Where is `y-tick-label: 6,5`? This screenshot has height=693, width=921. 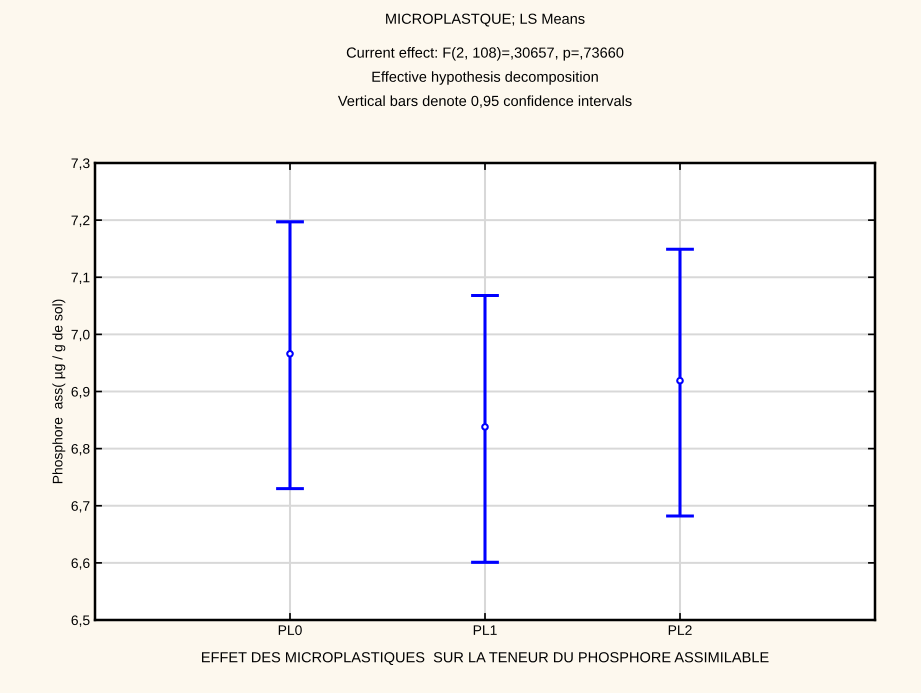
y-tick-label: 6,5 is located at coordinates (81, 621).